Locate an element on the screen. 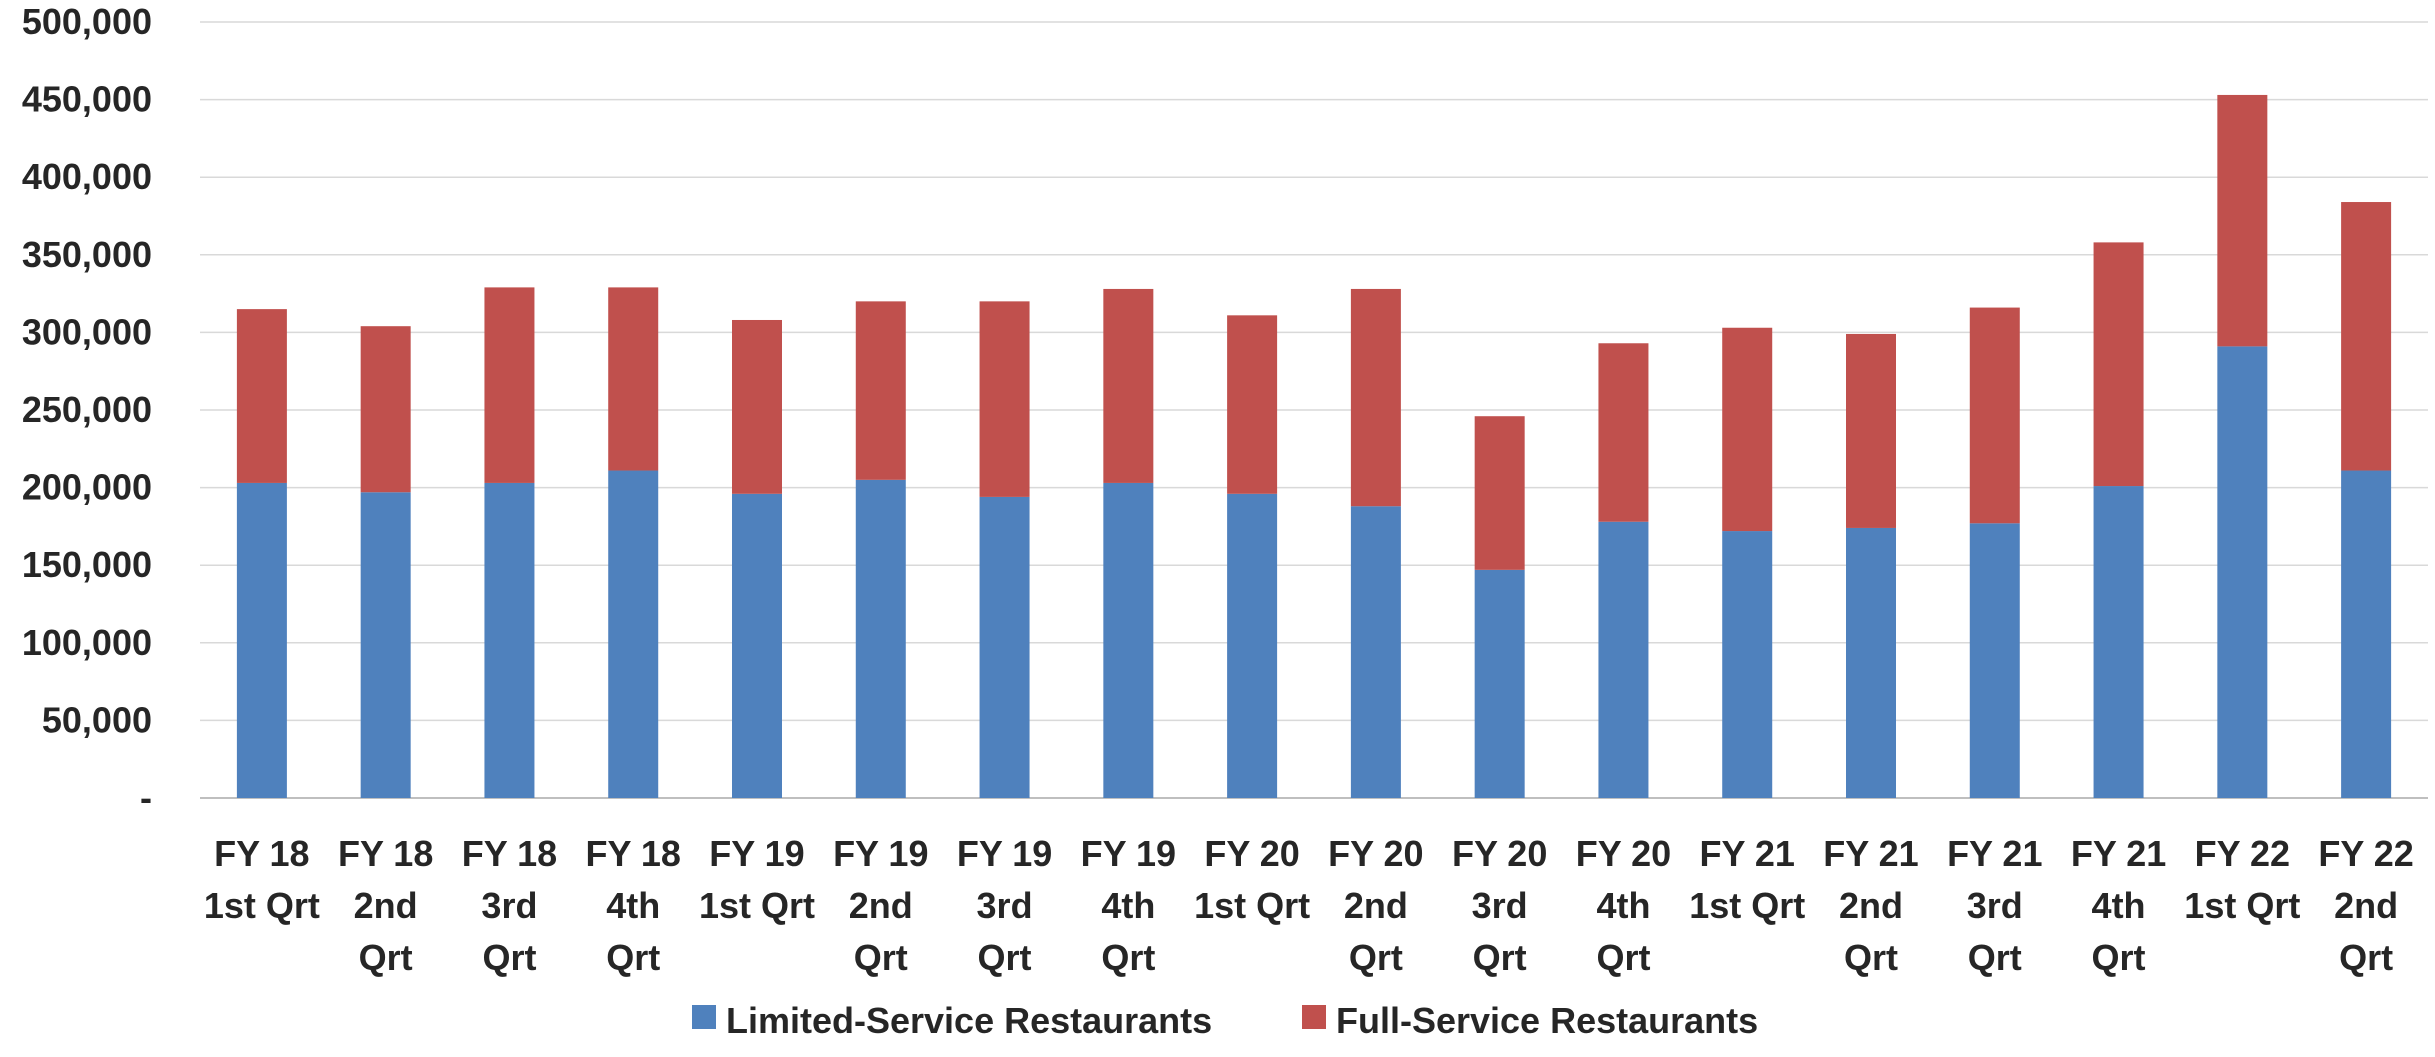 This screenshot has width=2435, height=1057. y-tick-label: 250,000 is located at coordinates (87, 409).